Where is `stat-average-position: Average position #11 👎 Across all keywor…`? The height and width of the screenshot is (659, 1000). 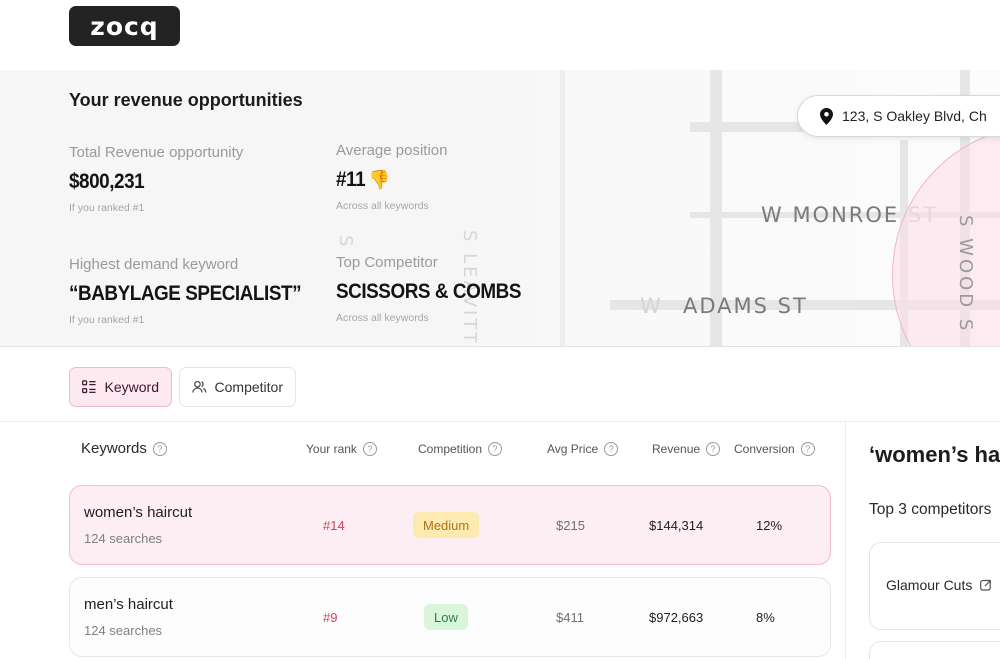
stat-average-position: Average position #11 👎 Across all keywor… is located at coordinates (391, 177).